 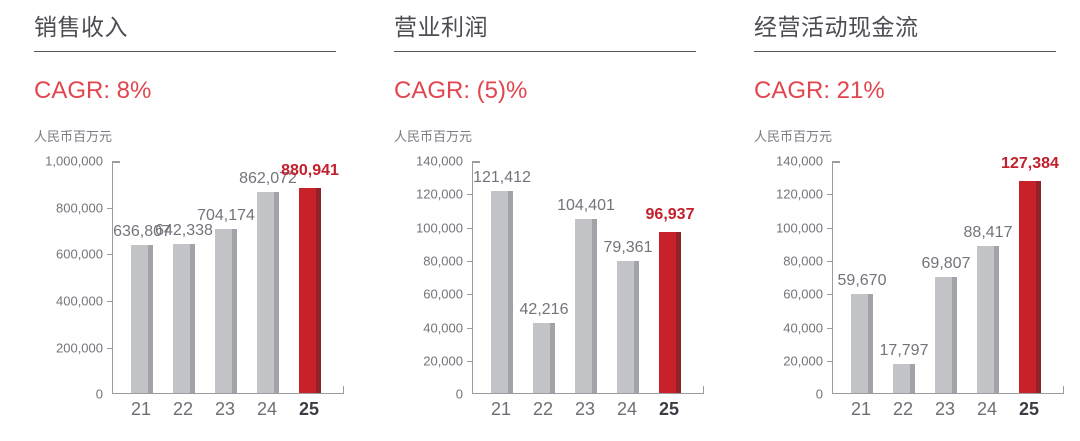 What do you see at coordinates (945, 275) in the screenshot?
I see `plot-area: 59,670 17,797 69,807 88,417 127,384` at bounding box center [945, 275].